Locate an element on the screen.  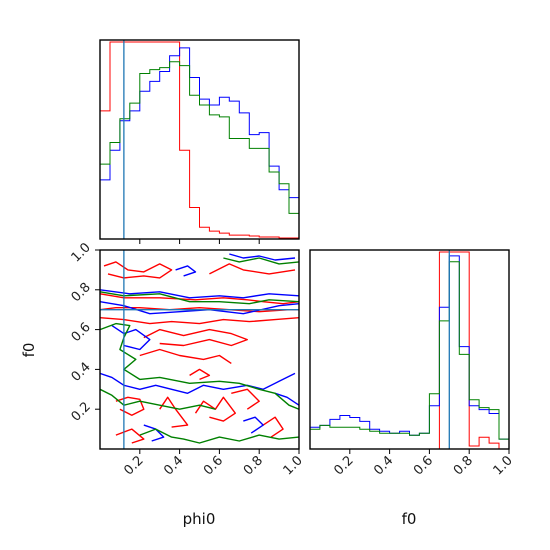
y-tick-label-f0-3: 0.8 is located at coordinates (81, 292).